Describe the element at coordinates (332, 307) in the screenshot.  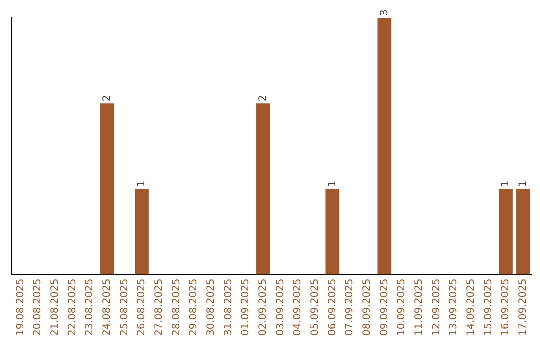
I see `x-tick-label: 06.09.2025` at that location.